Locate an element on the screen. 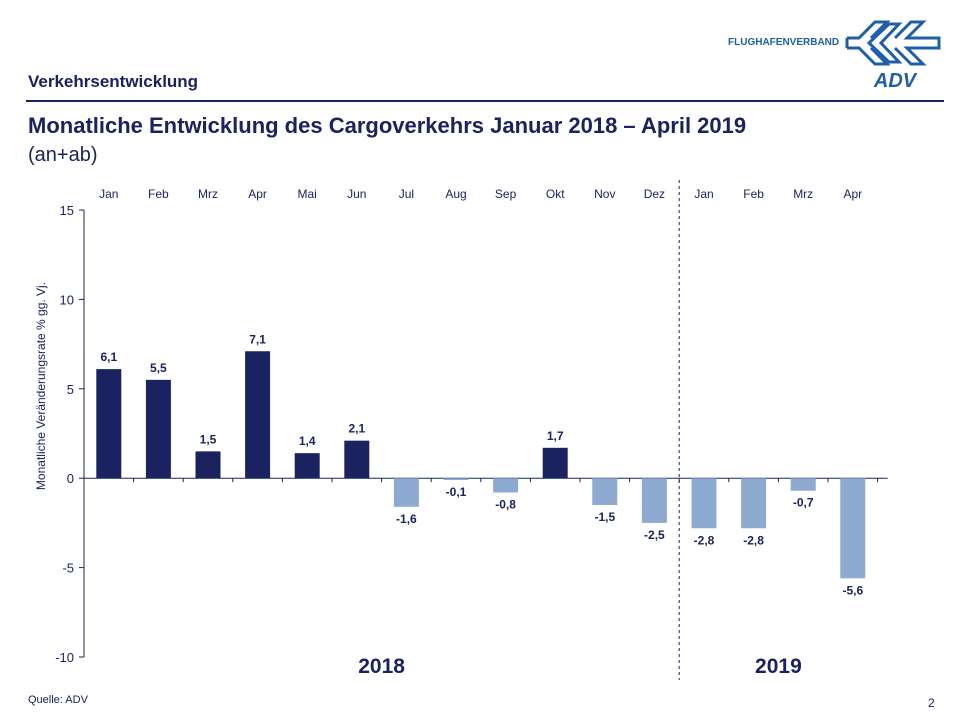  month-label: Aug is located at coordinates (455, 194).